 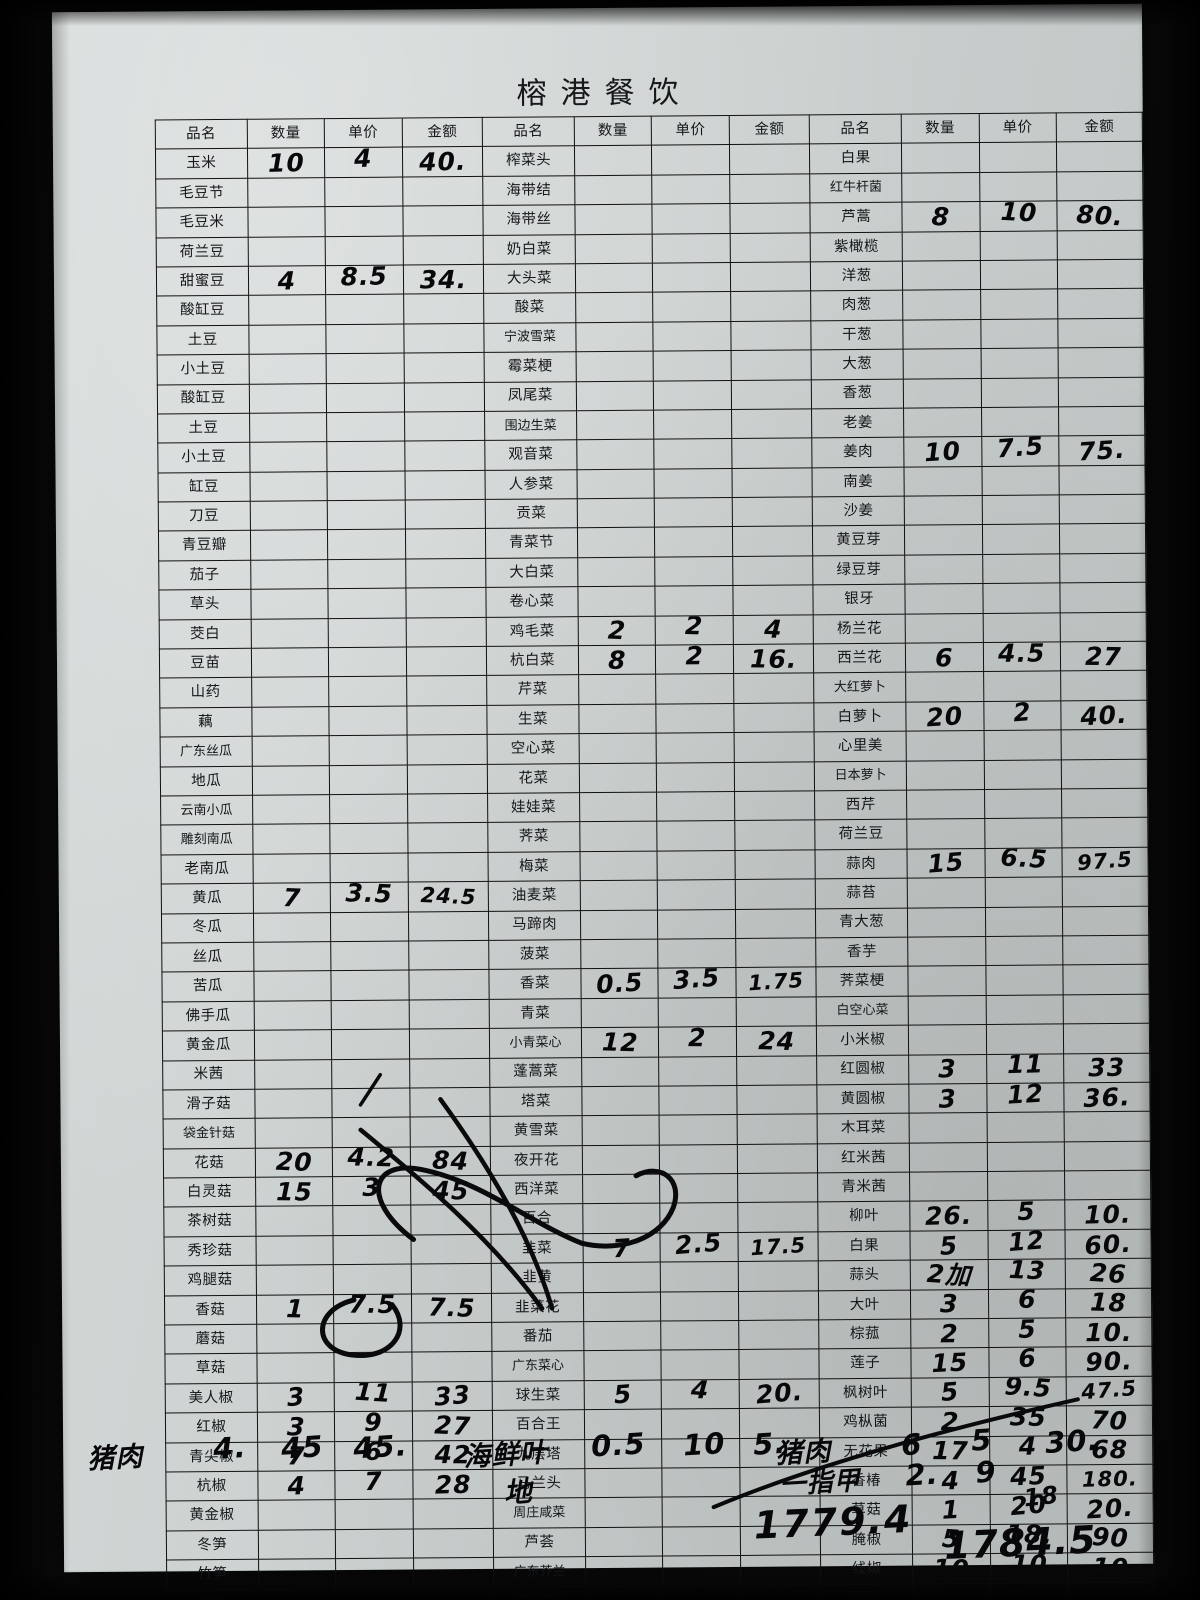 What do you see at coordinates (776, 982) in the screenshot?
I see `amount-cell: 1.75` at bounding box center [776, 982].